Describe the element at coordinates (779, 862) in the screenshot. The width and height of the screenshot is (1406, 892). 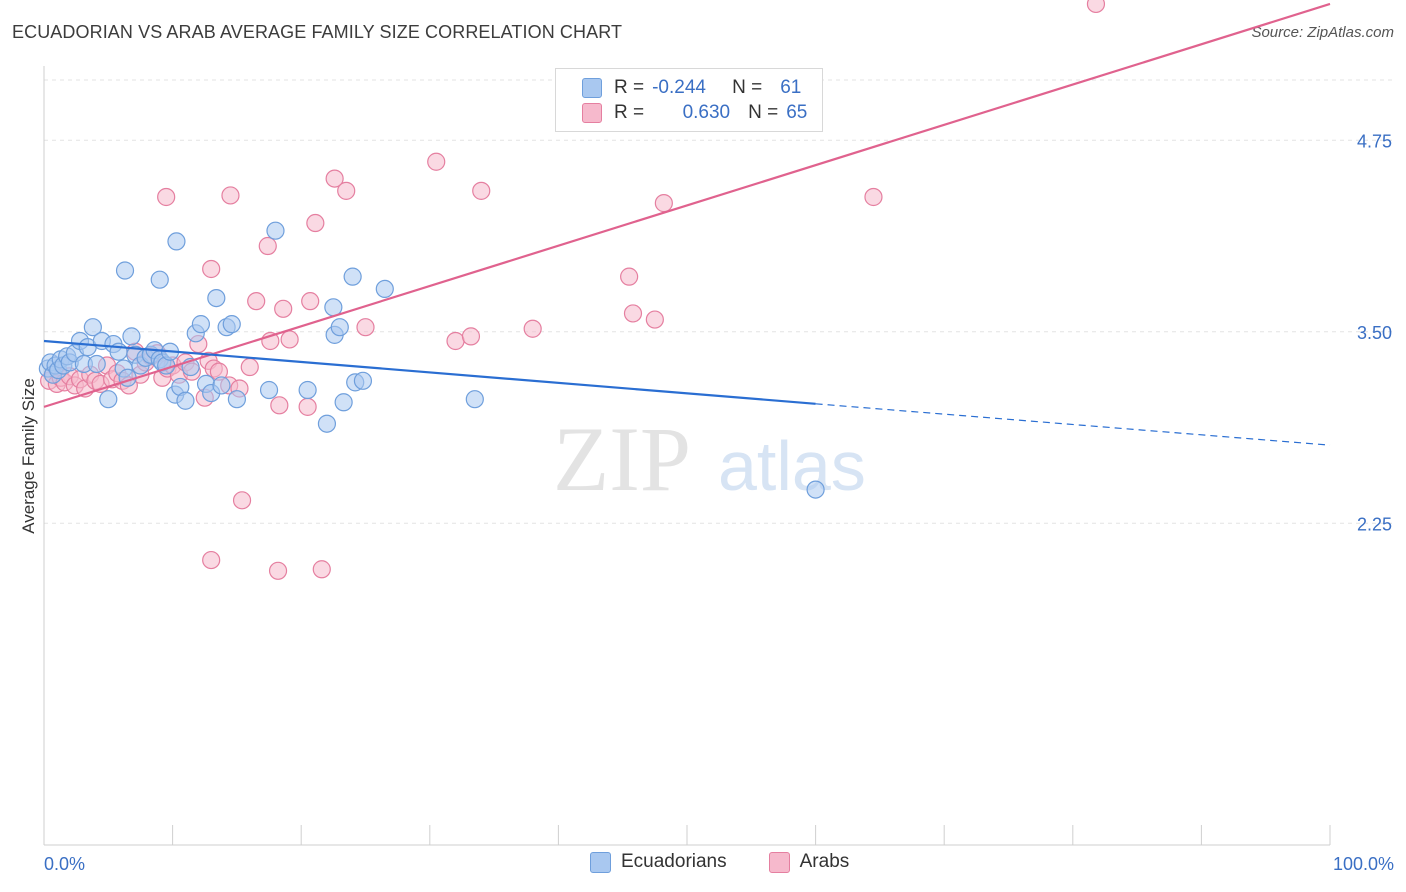
I see `series-swatch-pink` at that location.